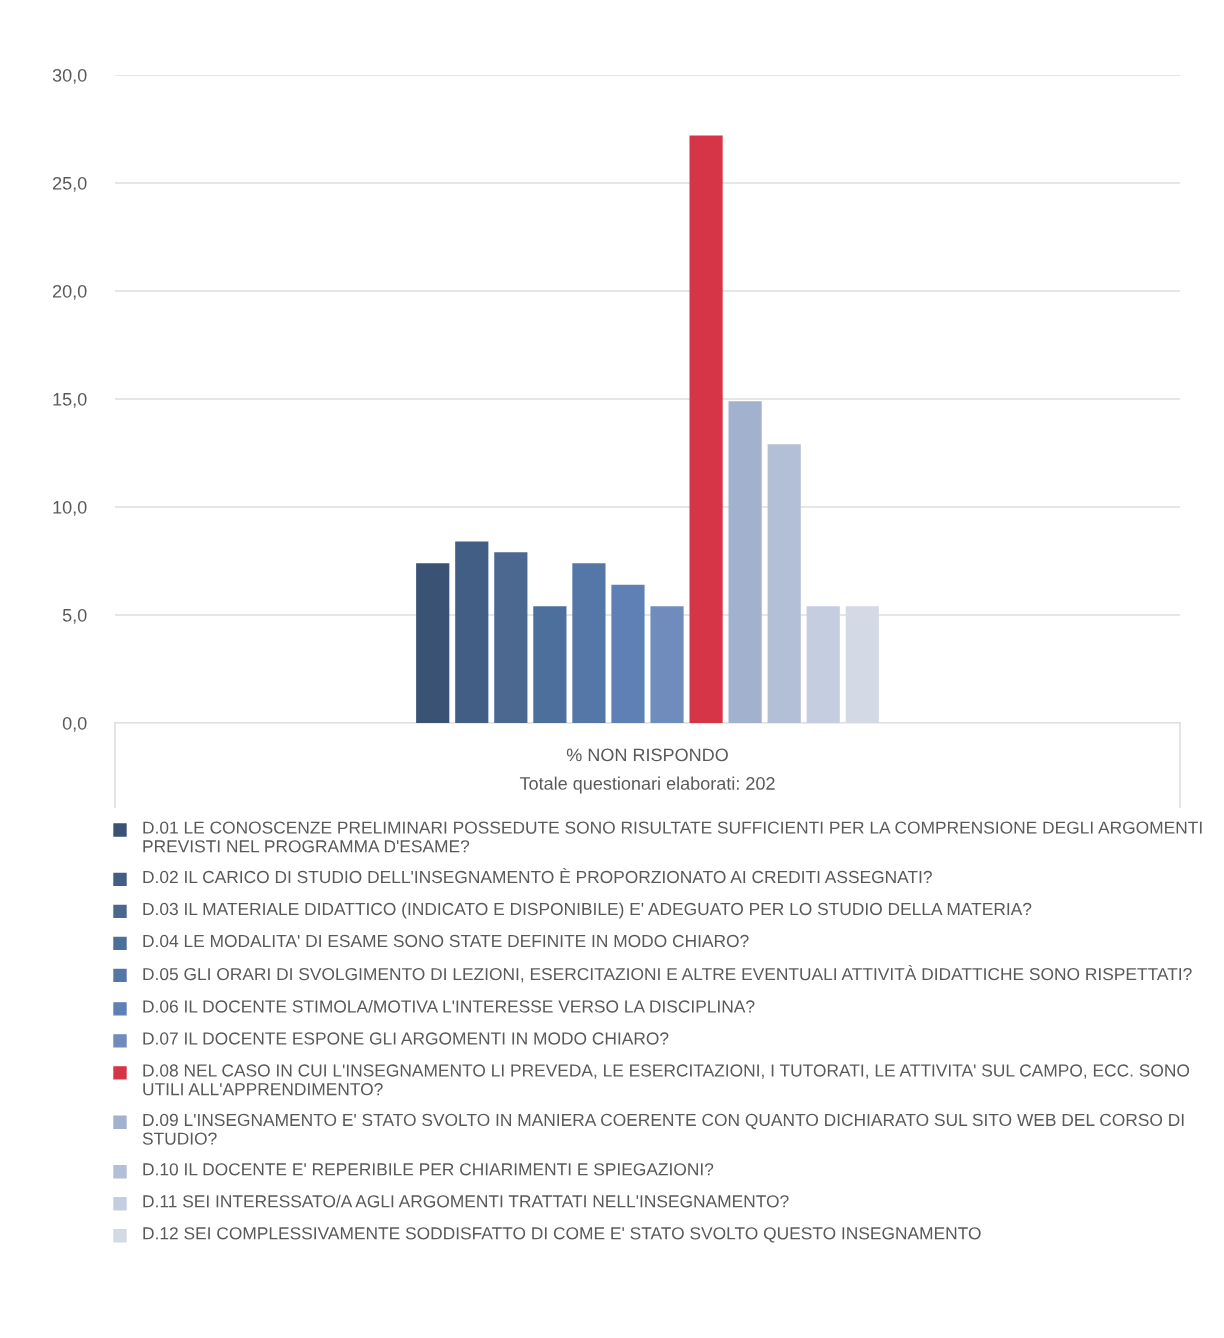 This screenshot has height=1338, width=1224. Describe the element at coordinates (446, 941) in the screenshot. I see `legend-label: D.04 LE MODALITA' DI ESAME SONO STATE DEFINITE IN MODO CHIARO?` at that location.